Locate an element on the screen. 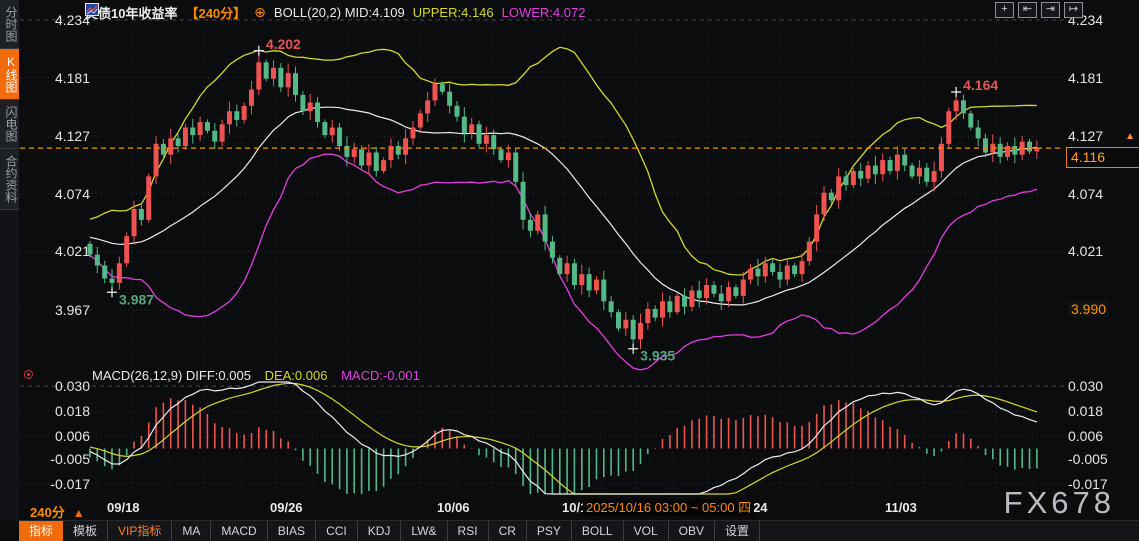  zoom-to-left-icon: ⇤ is located at coordinates (1027, 10).